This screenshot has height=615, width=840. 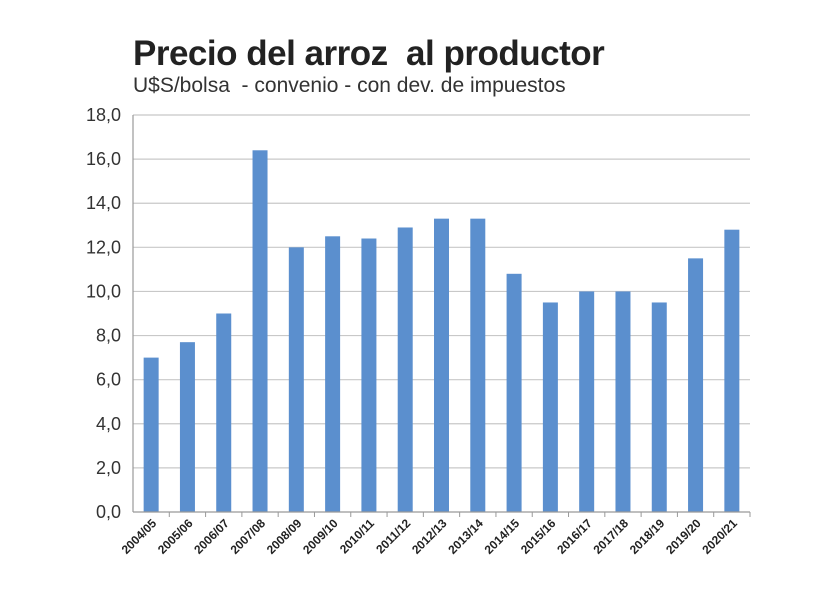 What do you see at coordinates (211, 536) in the screenshot?
I see `x-tick-label: 2006/07` at bounding box center [211, 536].